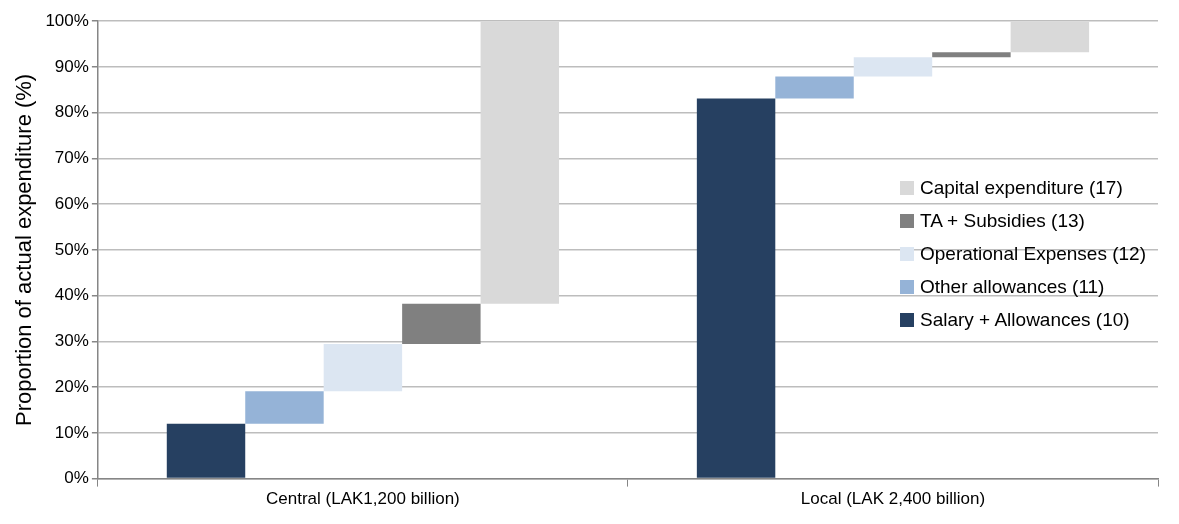  Describe the element at coordinates (71, 341) in the screenshot. I see `y-tick-label: 30%` at that location.